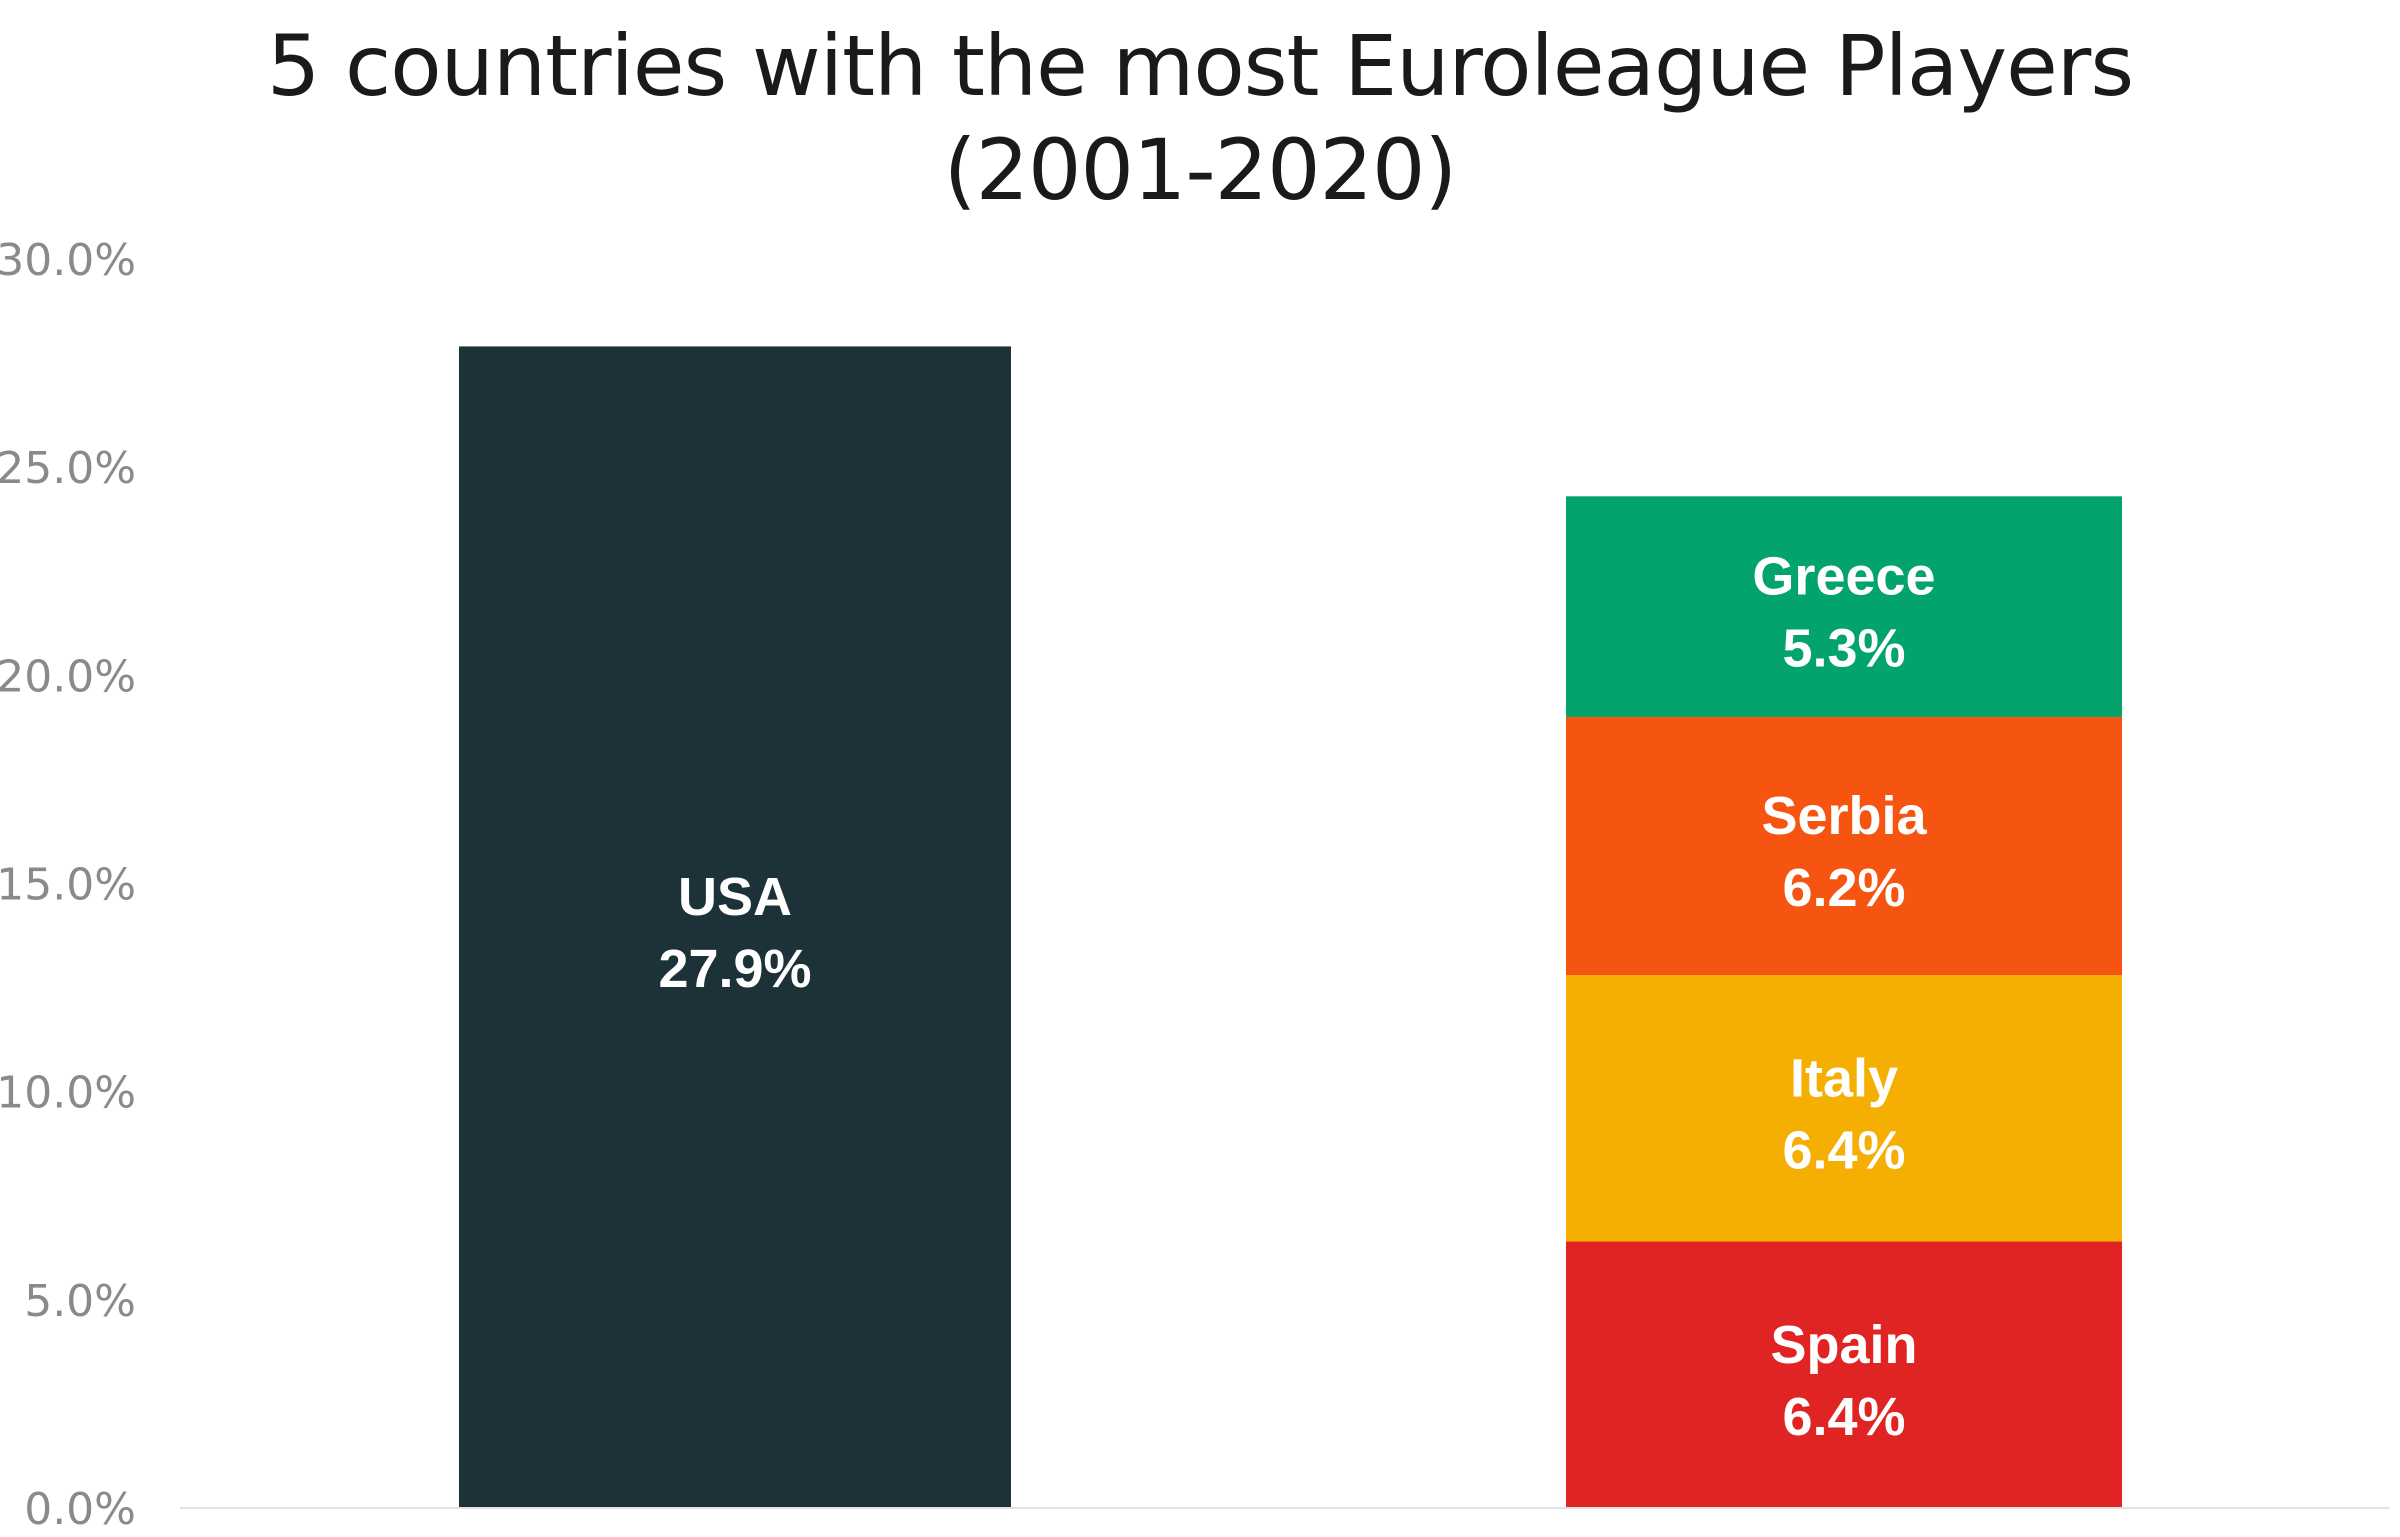 This screenshot has height=1537, width=2400. What do you see at coordinates (1844, 1078) in the screenshot?
I see `segment-label-italy: Italy` at bounding box center [1844, 1078].